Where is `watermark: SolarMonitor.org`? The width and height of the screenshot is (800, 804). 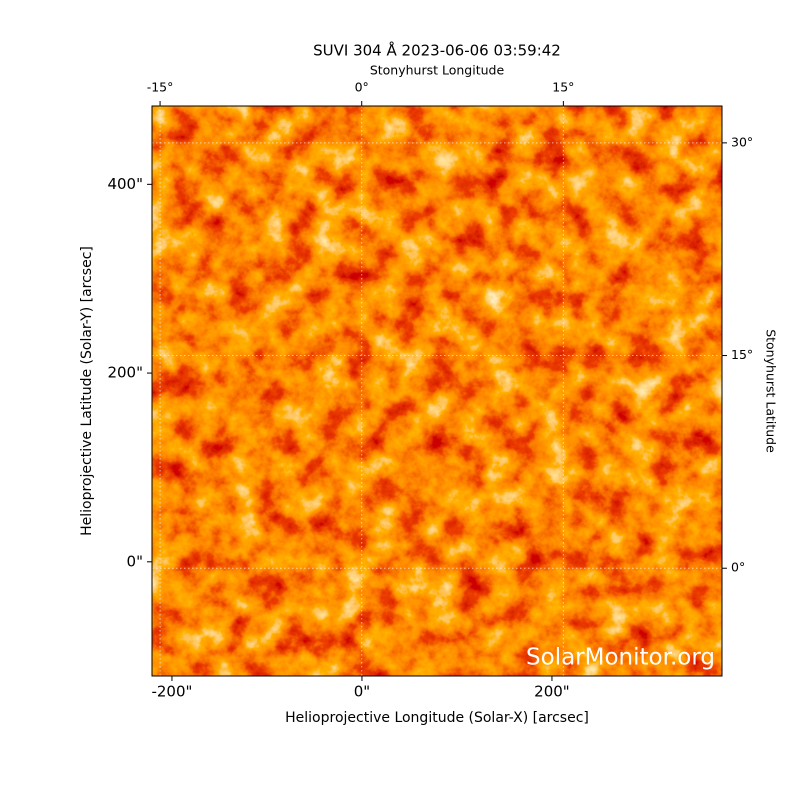 watermark: SolarMonitor.org is located at coordinates (620, 658).